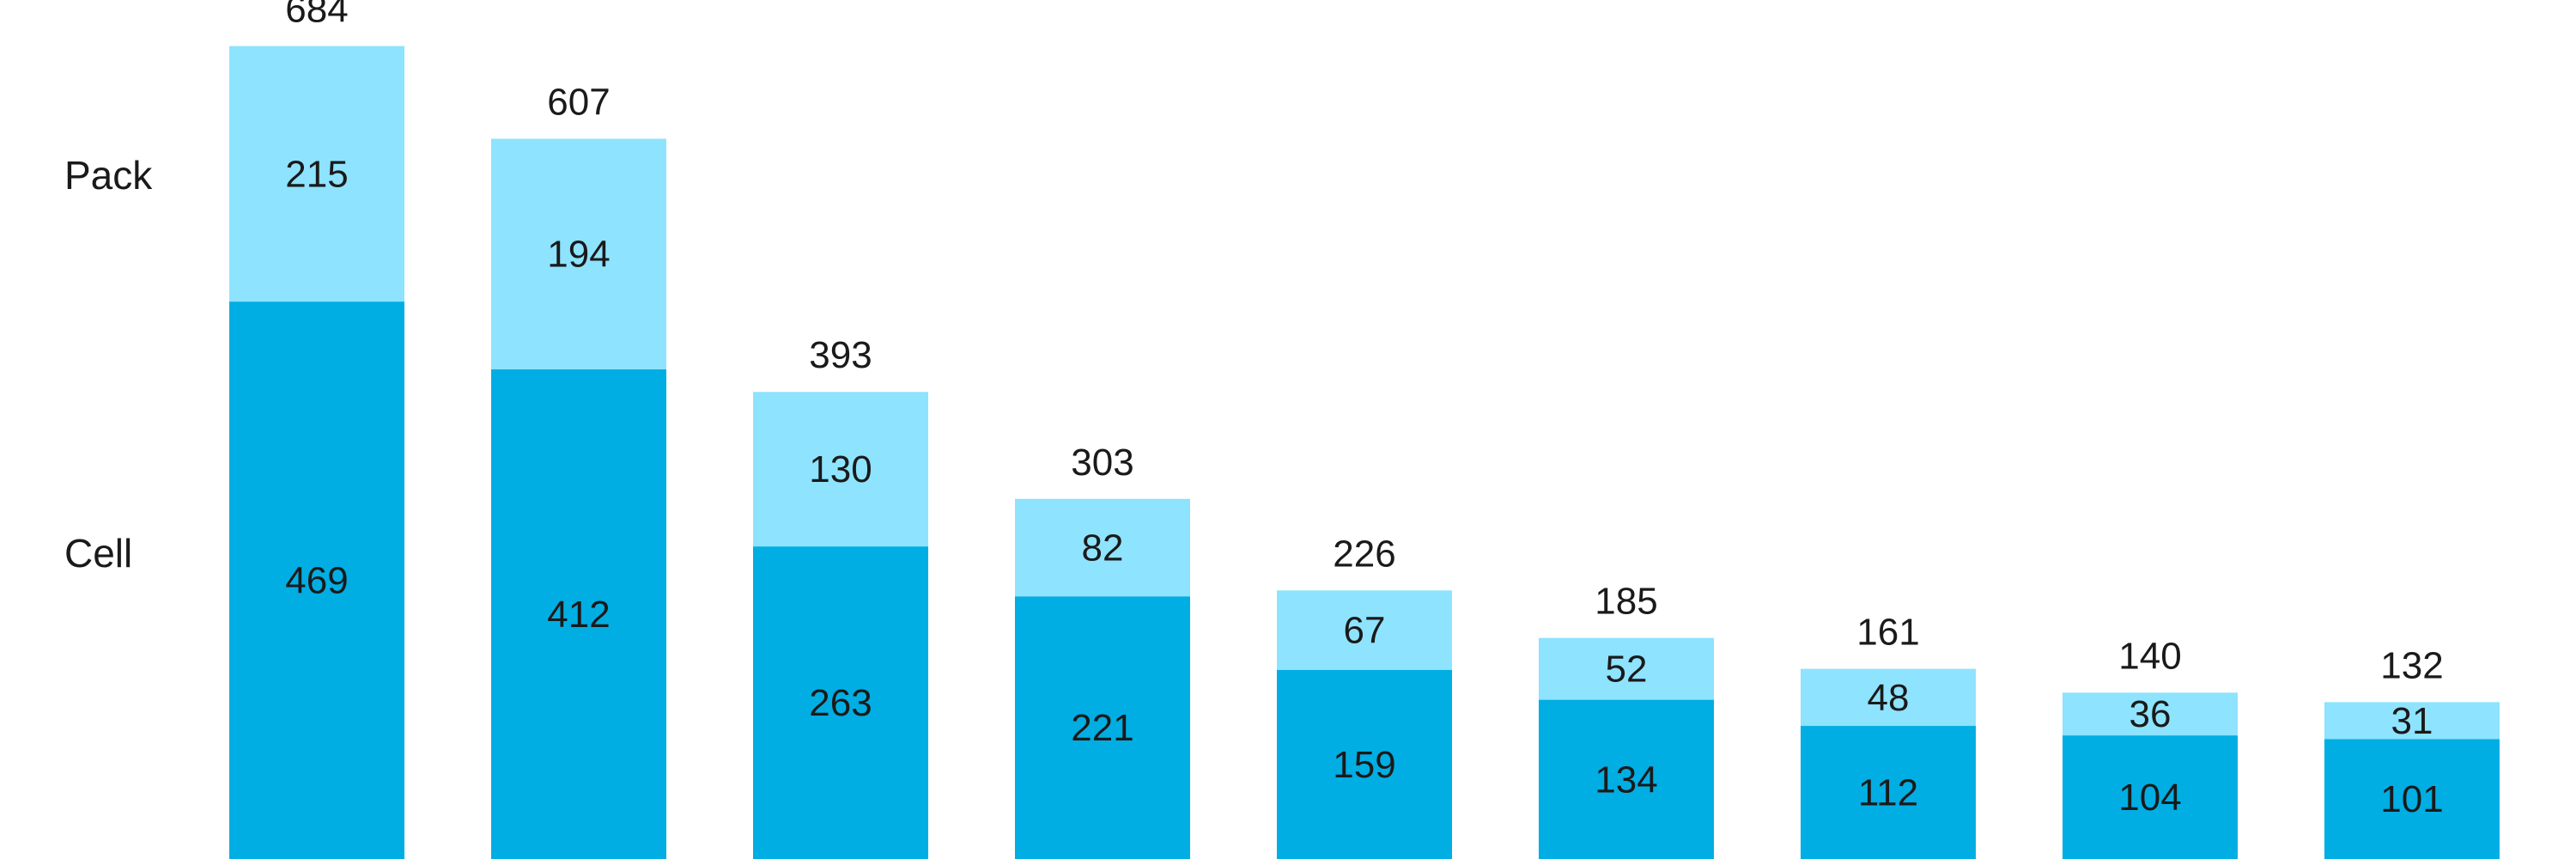 The height and width of the screenshot is (859, 2576). What do you see at coordinates (1102, 463) in the screenshot?
I see `total-label-4: 303` at bounding box center [1102, 463].